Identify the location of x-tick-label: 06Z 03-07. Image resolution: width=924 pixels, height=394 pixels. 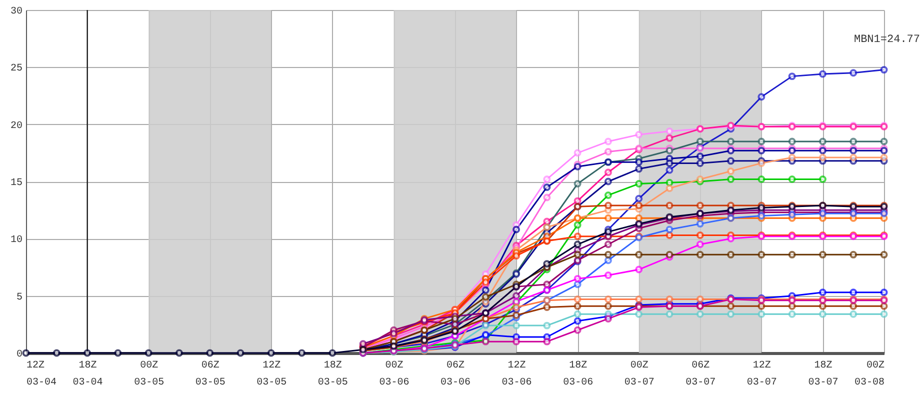
(701, 374).